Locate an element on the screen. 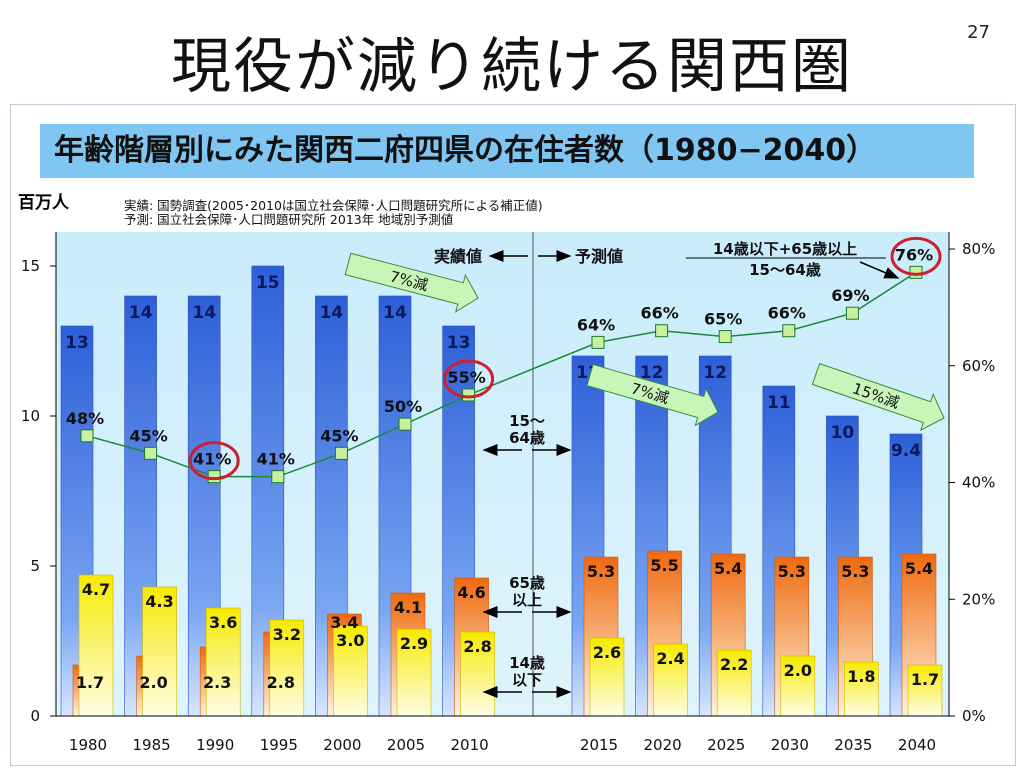 The width and height of the screenshot is (1024, 768). group-young-line2: 以下 is located at coordinates (527, 680).